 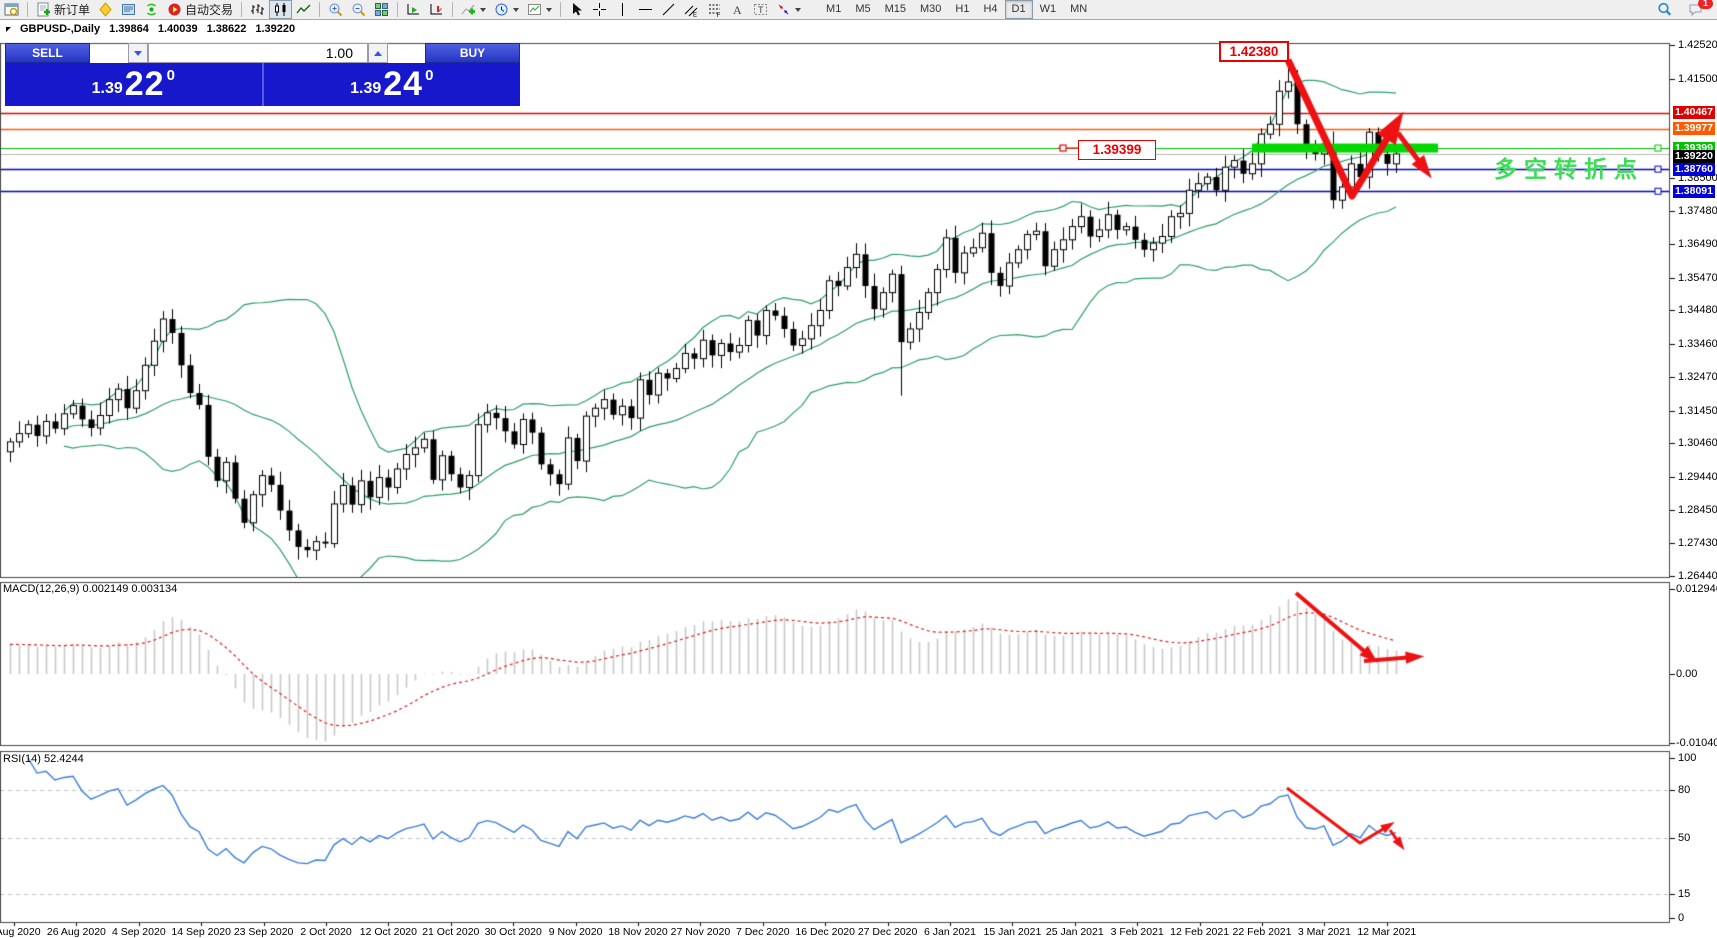 What do you see at coordinates (20, 932) in the screenshot?
I see `date-tick: 7 Aug 2020` at bounding box center [20, 932].